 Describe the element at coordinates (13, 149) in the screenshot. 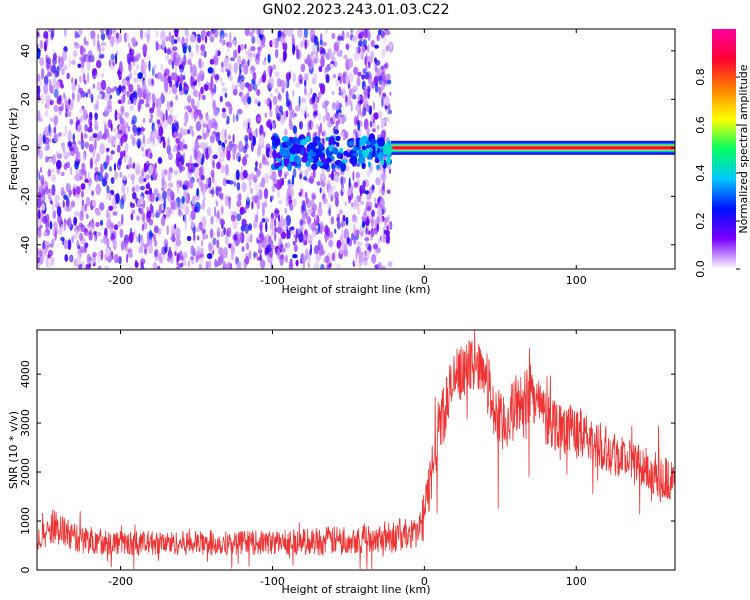

I see `spectrogram-y-axis-label: Frequency (Hz)` at that location.